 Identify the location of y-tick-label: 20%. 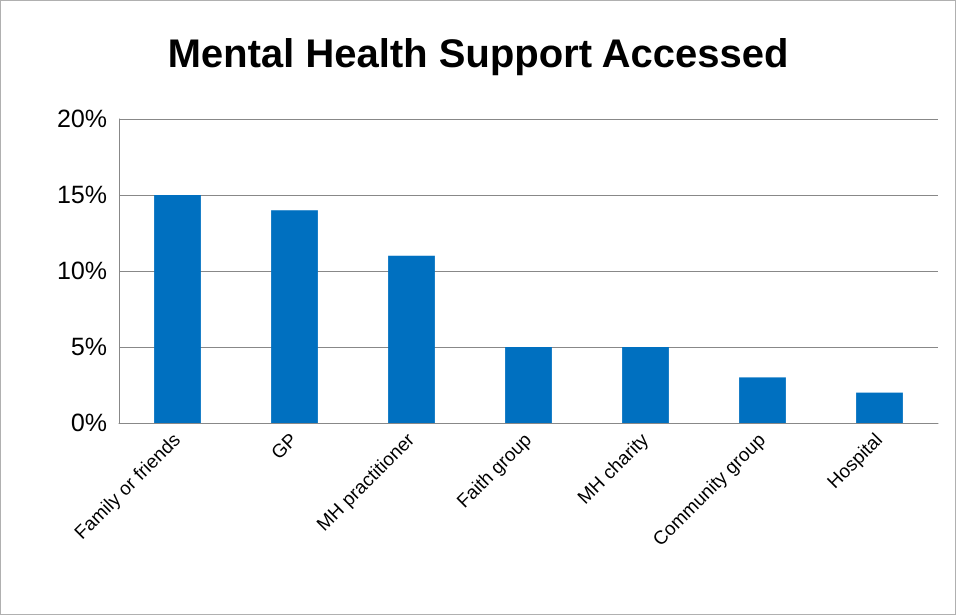
(81, 119).